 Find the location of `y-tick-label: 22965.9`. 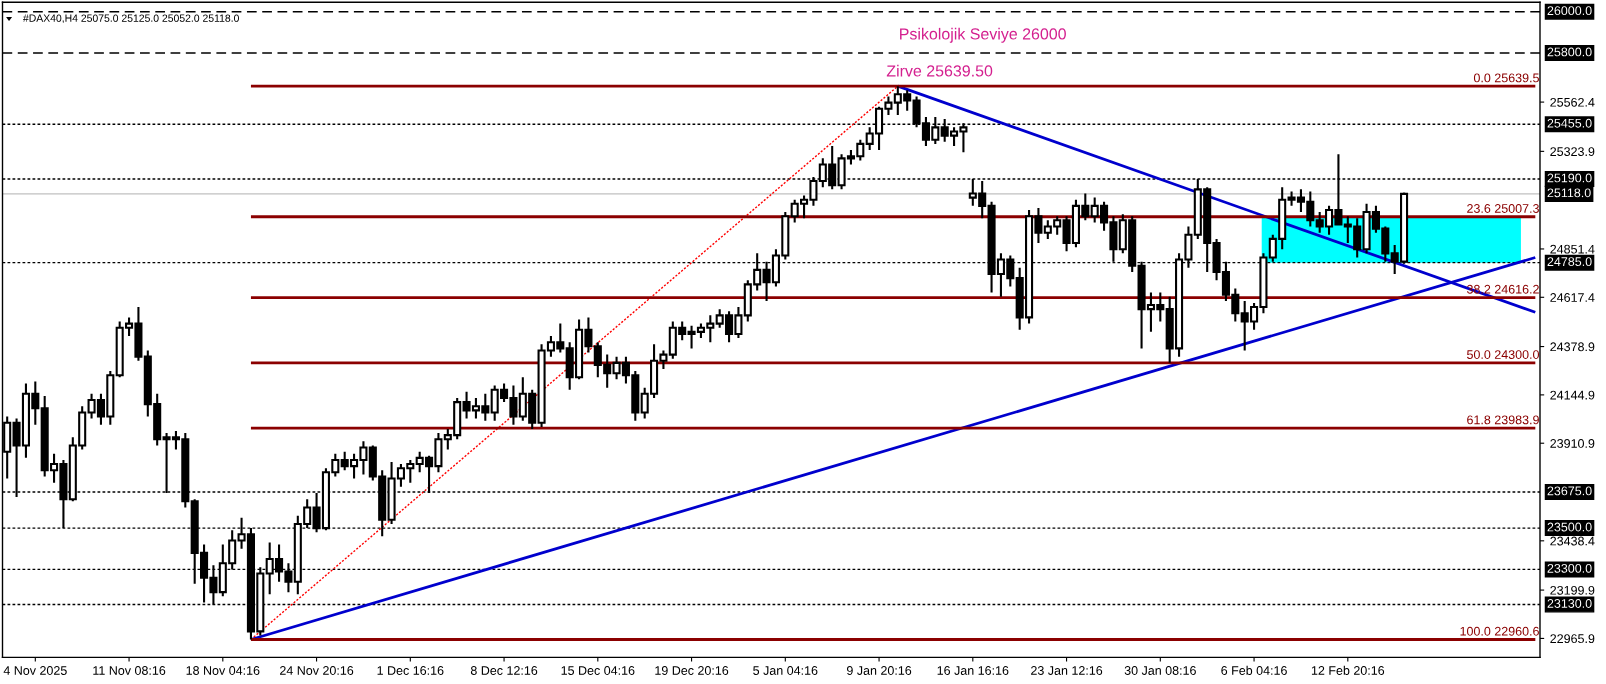

y-tick-label: 22965.9 is located at coordinates (1572, 639).